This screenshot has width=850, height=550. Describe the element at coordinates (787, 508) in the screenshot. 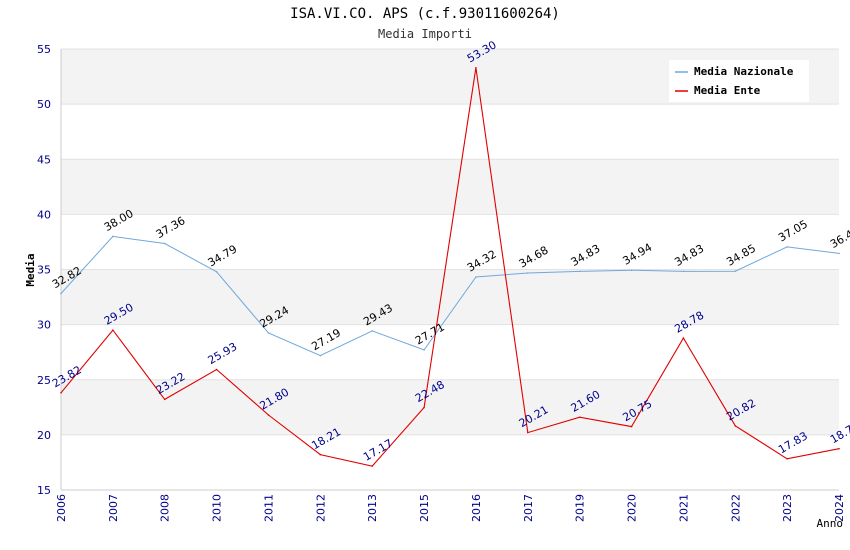

I see `x-tick-label: 2023` at that location.